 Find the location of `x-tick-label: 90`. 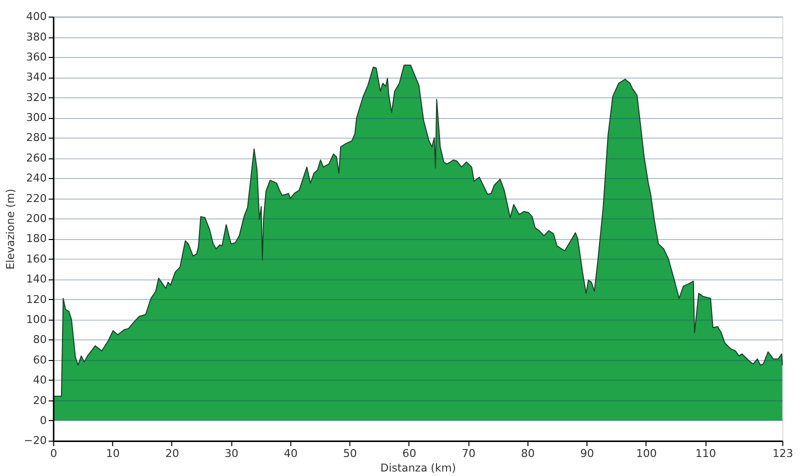

x-tick-label: 90 is located at coordinates (587, 453).